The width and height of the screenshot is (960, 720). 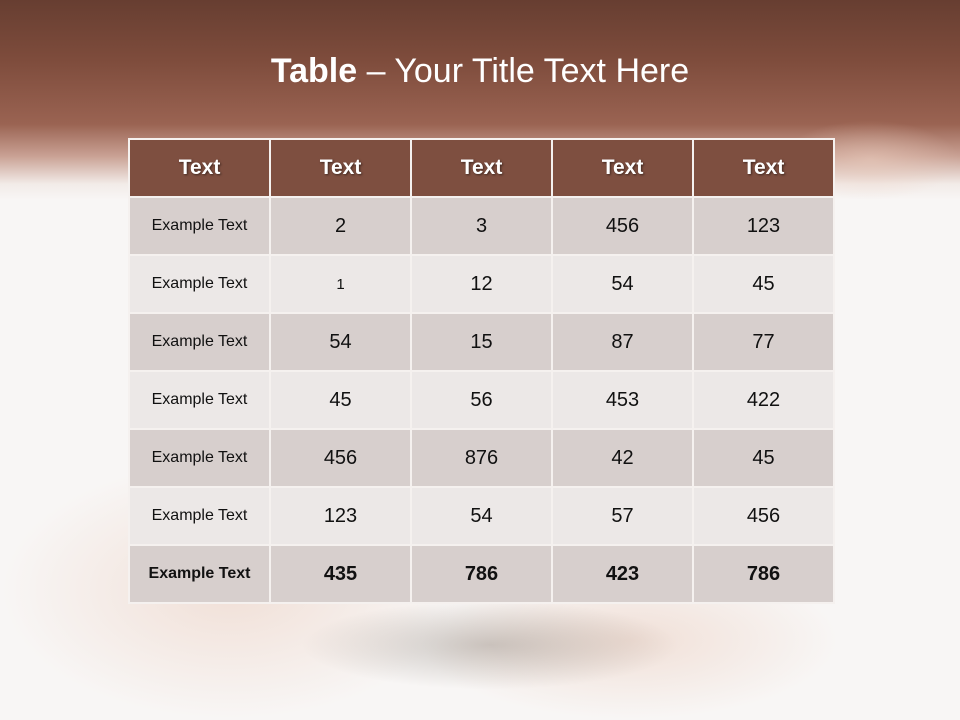 I want to click on table-cell: 422, so click(x=763, y=400).